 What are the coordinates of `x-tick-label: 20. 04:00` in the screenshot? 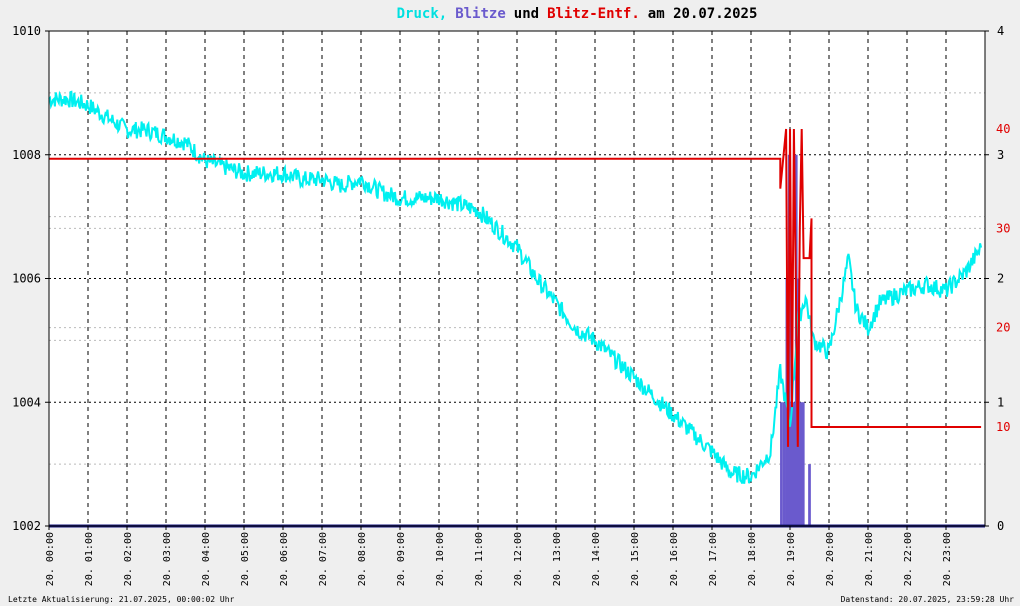 It's located at (206, 559).